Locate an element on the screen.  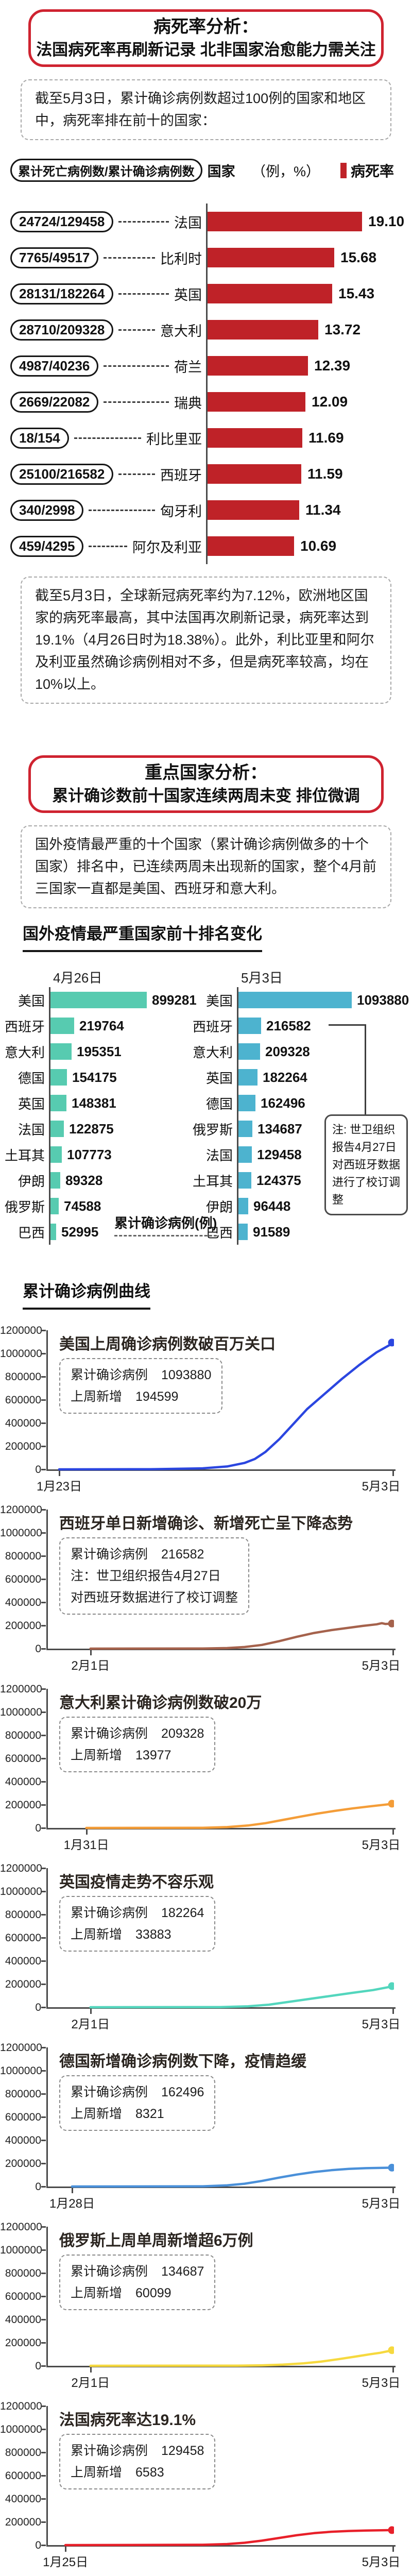
x-axis-end-tick is located at coordinates (393, 1652).